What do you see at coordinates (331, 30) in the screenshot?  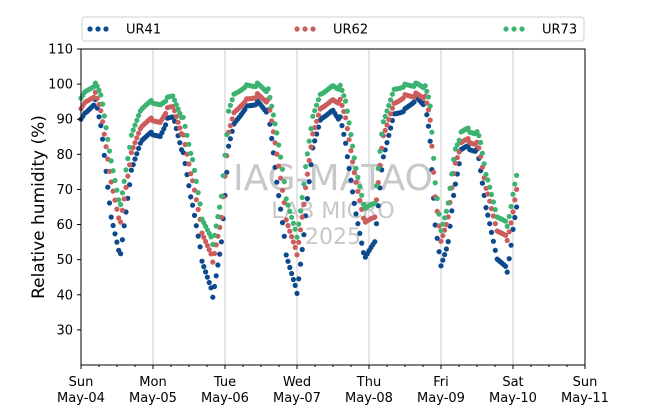 I see `legend-item-ur62: UR62` at bounding box center [331, 30].